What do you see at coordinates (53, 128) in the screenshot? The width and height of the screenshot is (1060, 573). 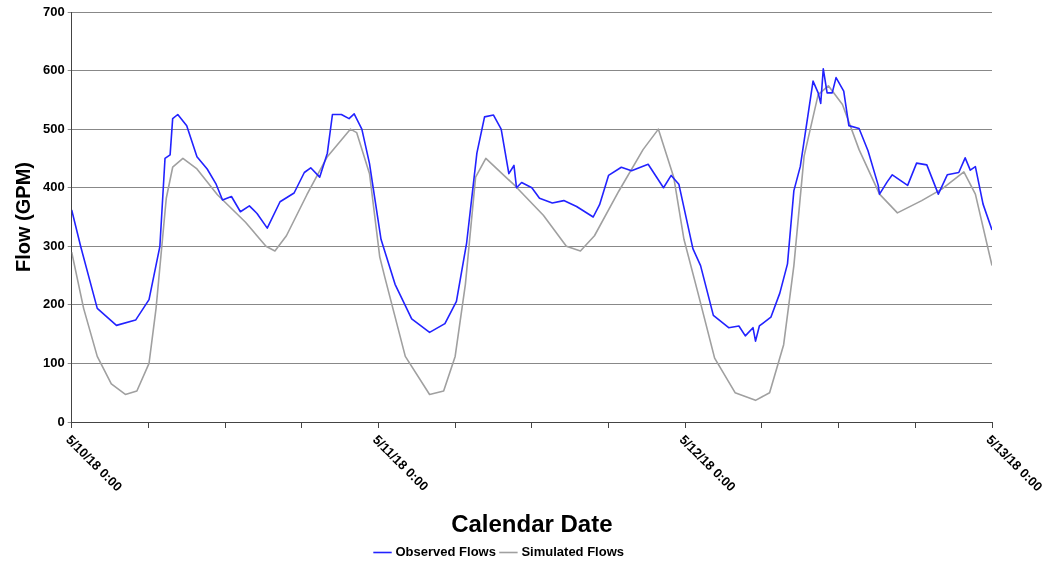 I see `y-tick-label: 500` at bounding box center [53, 128].